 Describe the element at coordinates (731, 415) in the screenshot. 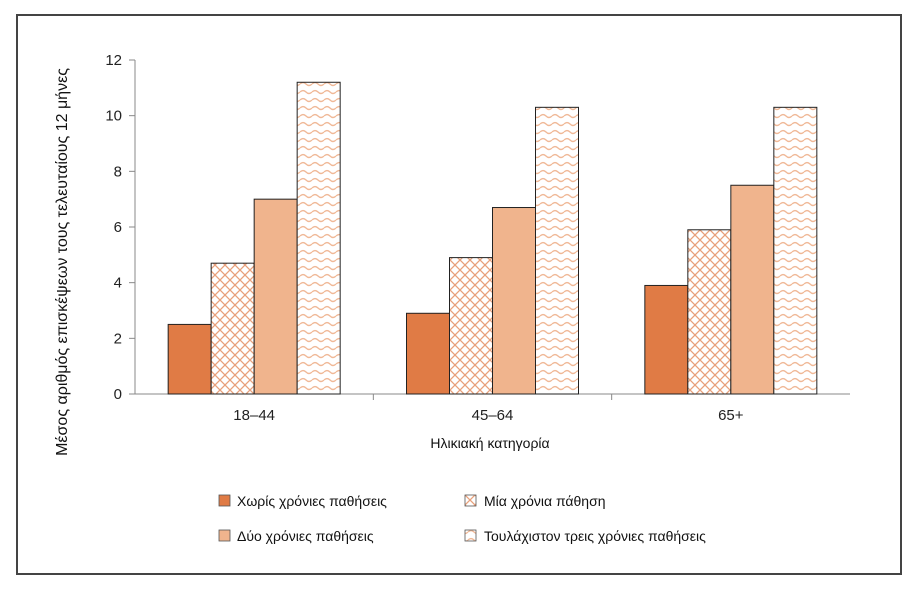

I see `x-tick-label: 65+` at that location.